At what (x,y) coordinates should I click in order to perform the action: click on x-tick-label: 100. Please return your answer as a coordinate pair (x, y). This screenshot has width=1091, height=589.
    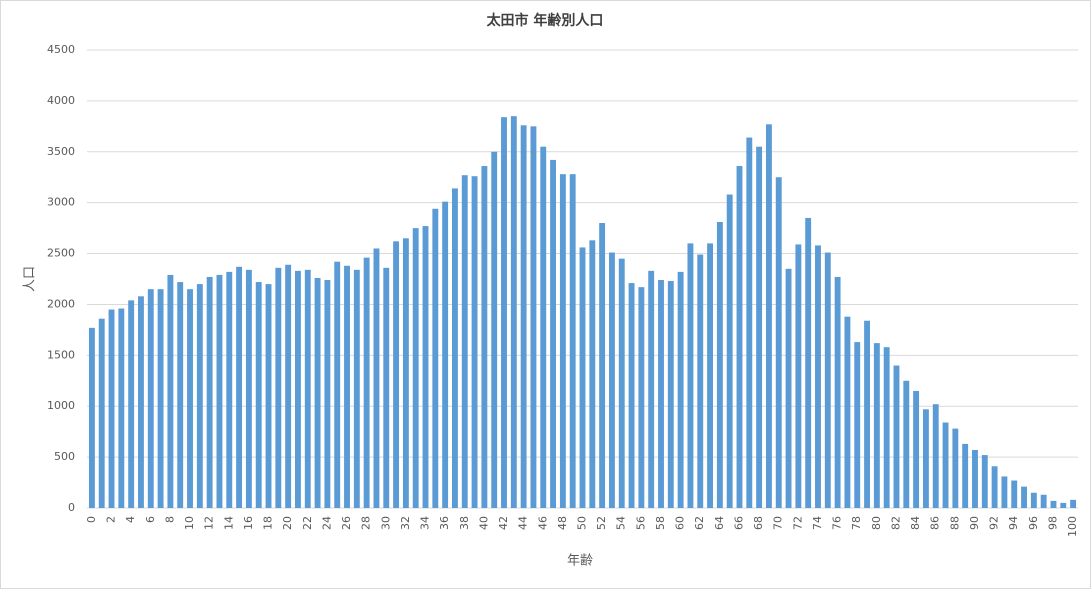
    Looking at the image, I should click on (1072, 526).